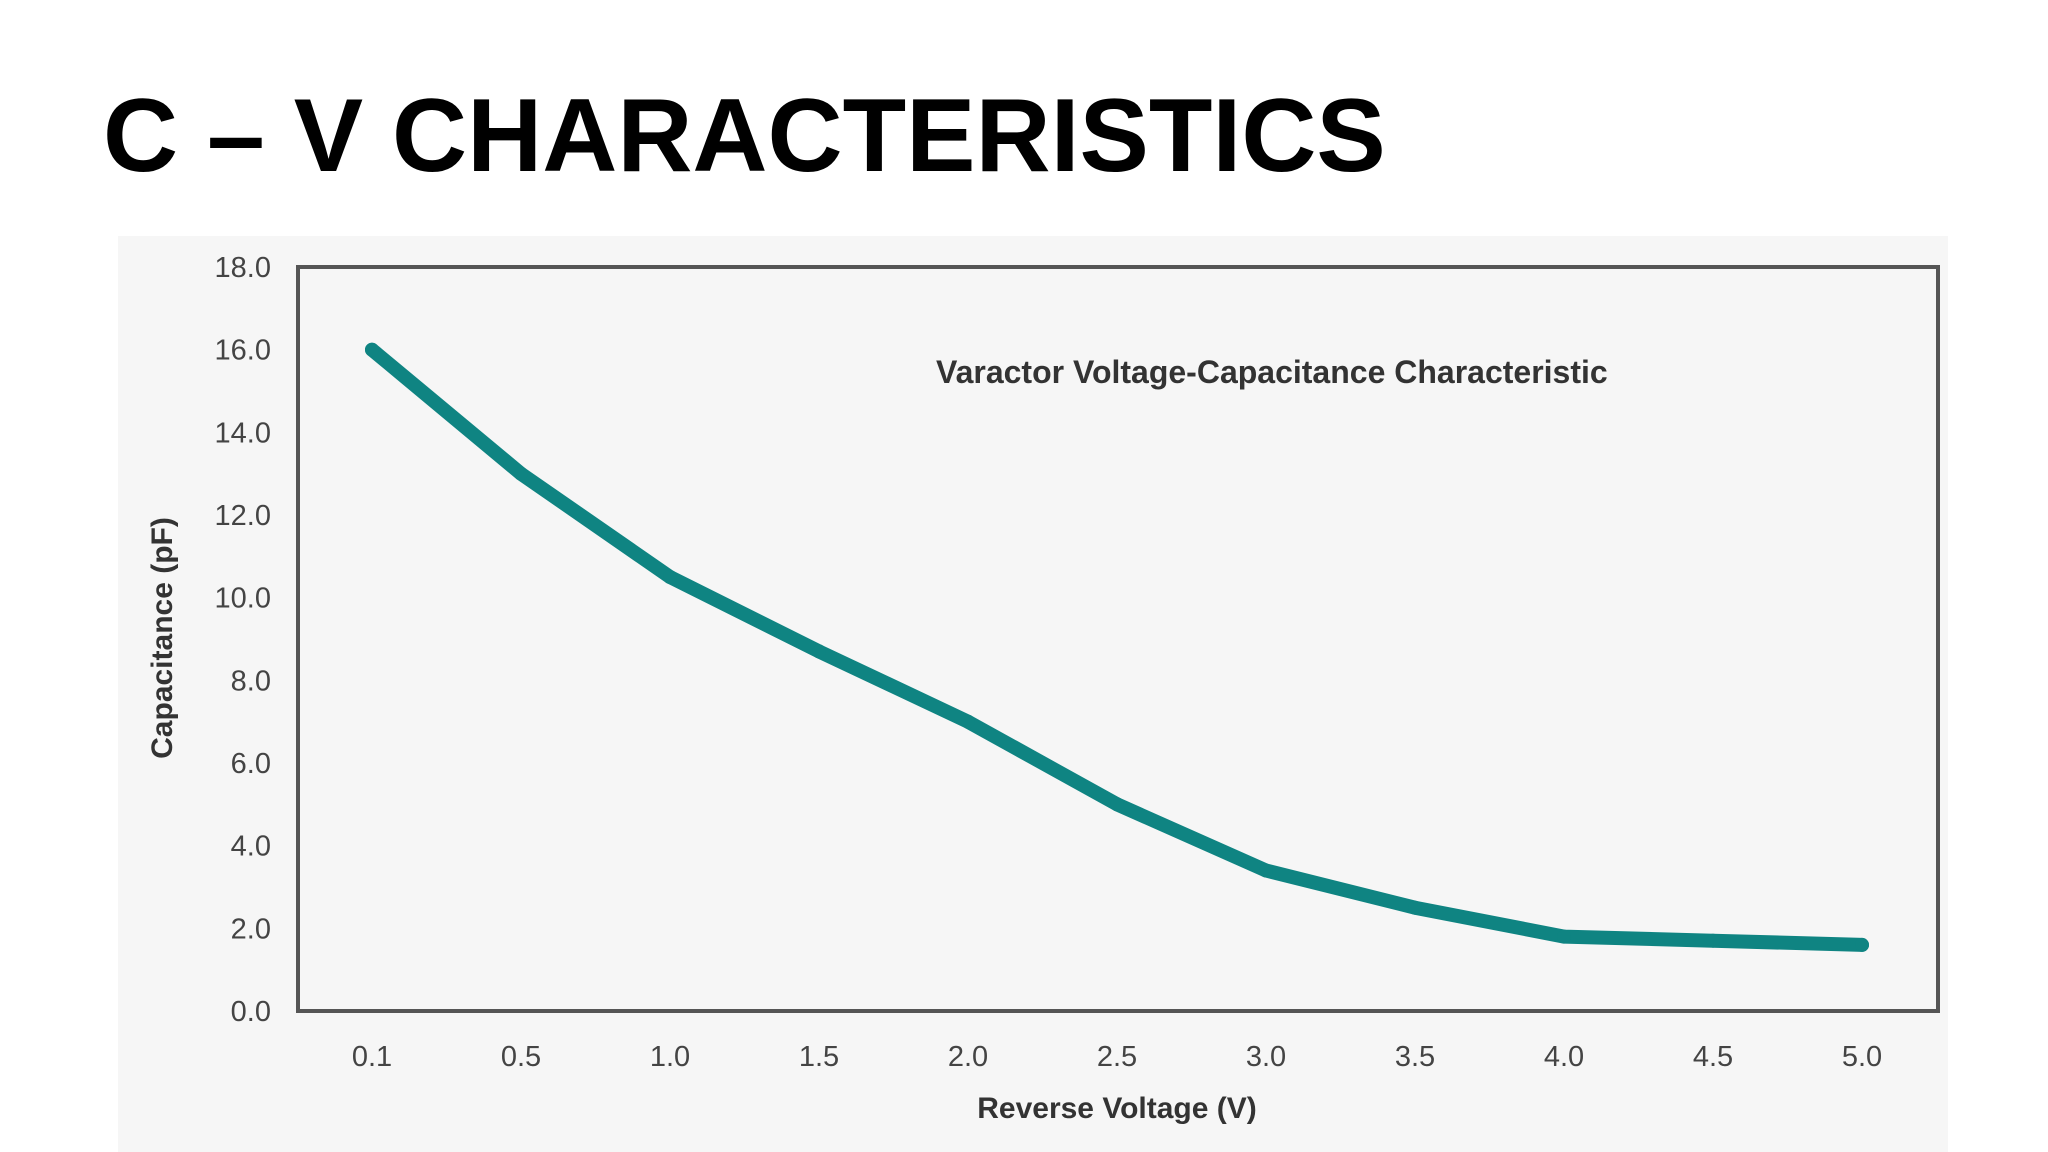 The image size is (2048, 1152). What do you see at coordinates (251, 929) in the screenshot?
I see `y-tick-label: 2.0` at bounding box center [251, 929].